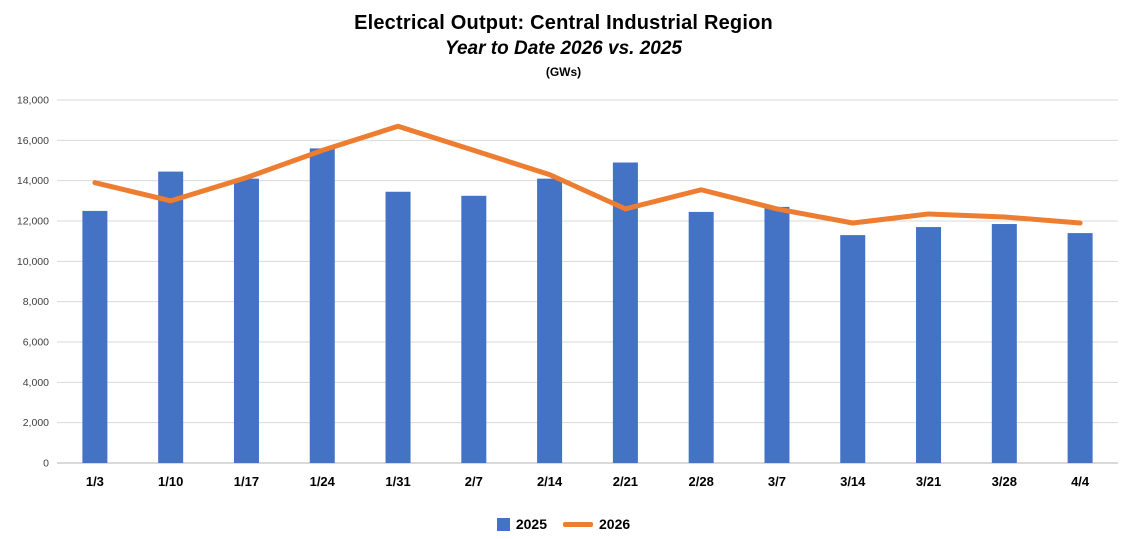  Describe the element at coordinates (531, 524) in the screenshot. I see `legend-label-2025: 2025` at that location.